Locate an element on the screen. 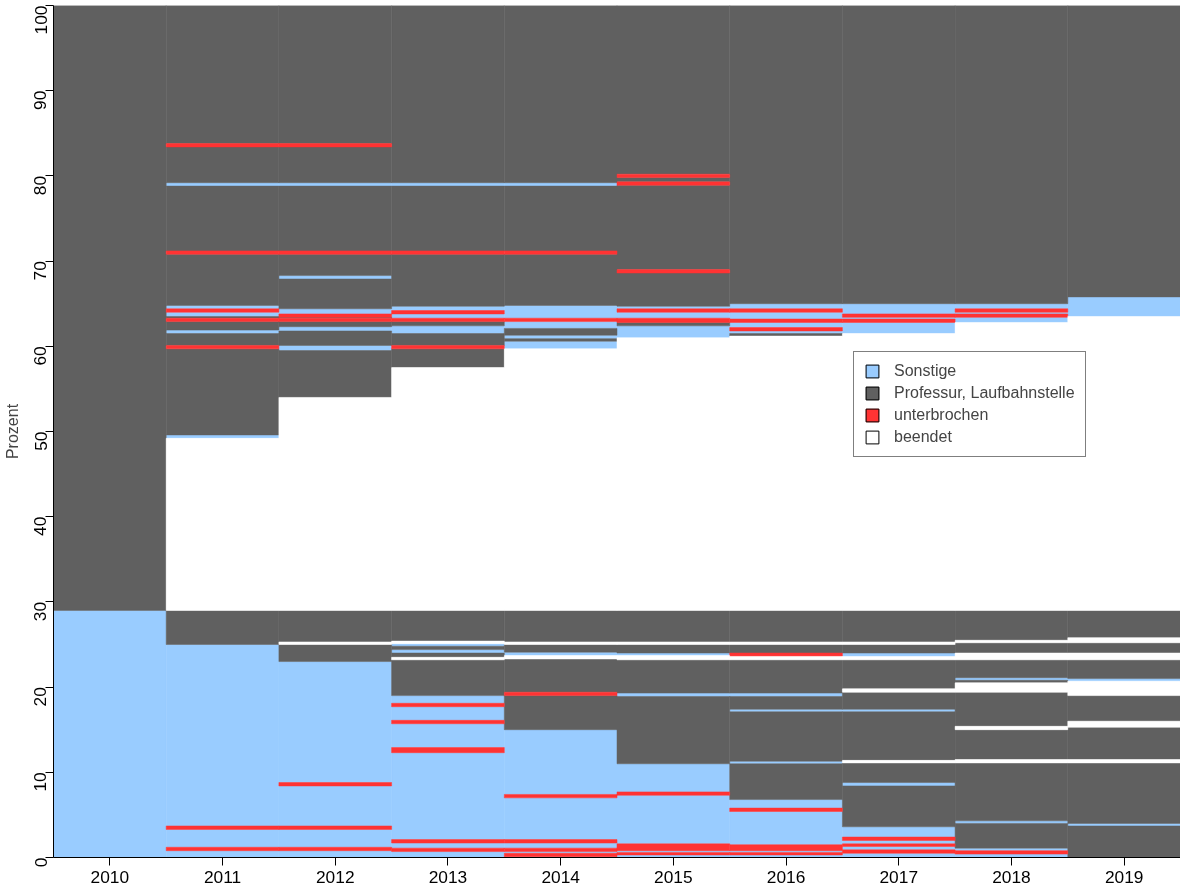 The image size is (1182, 890). y-tick-label: 50 is located at coordinates (40, 441).